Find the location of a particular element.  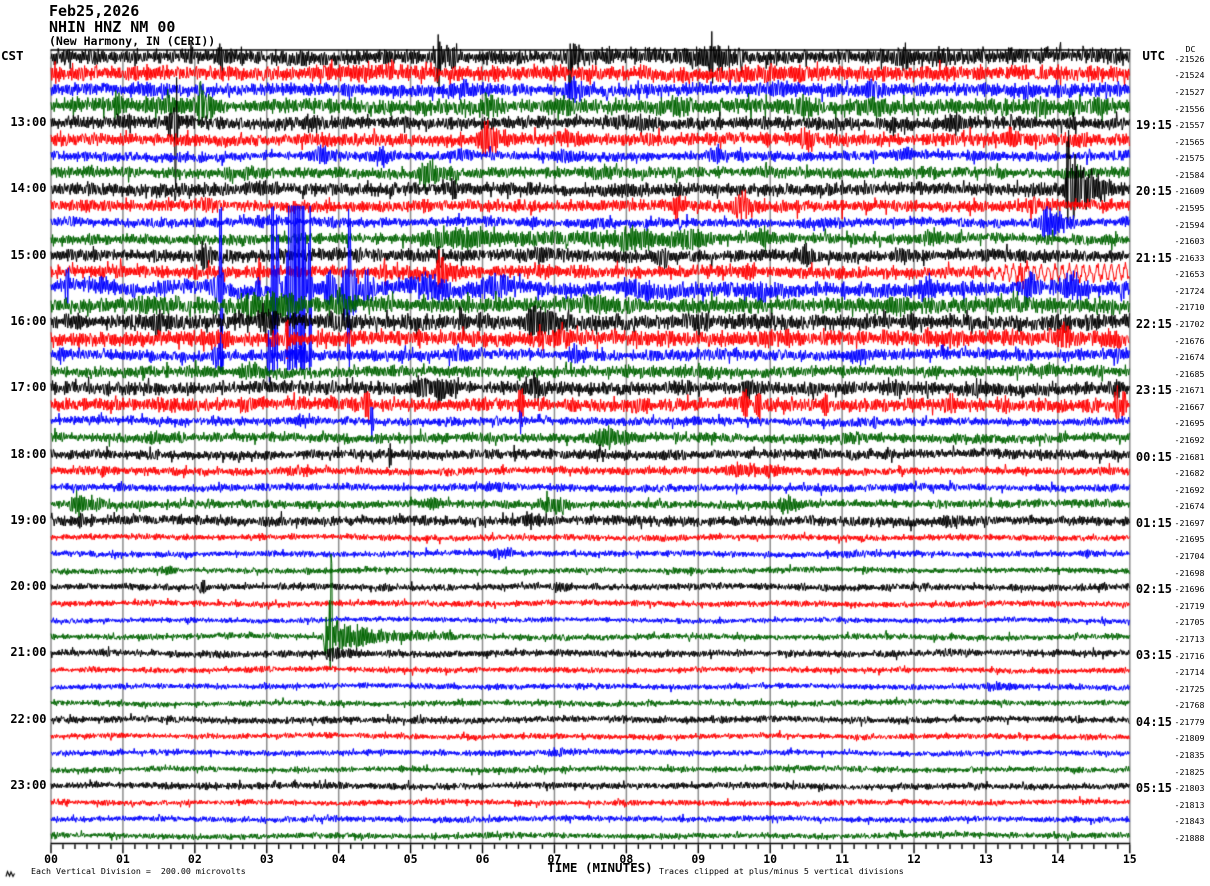

dc-offset-value: -21888 is located at coordinates (1189, 837).